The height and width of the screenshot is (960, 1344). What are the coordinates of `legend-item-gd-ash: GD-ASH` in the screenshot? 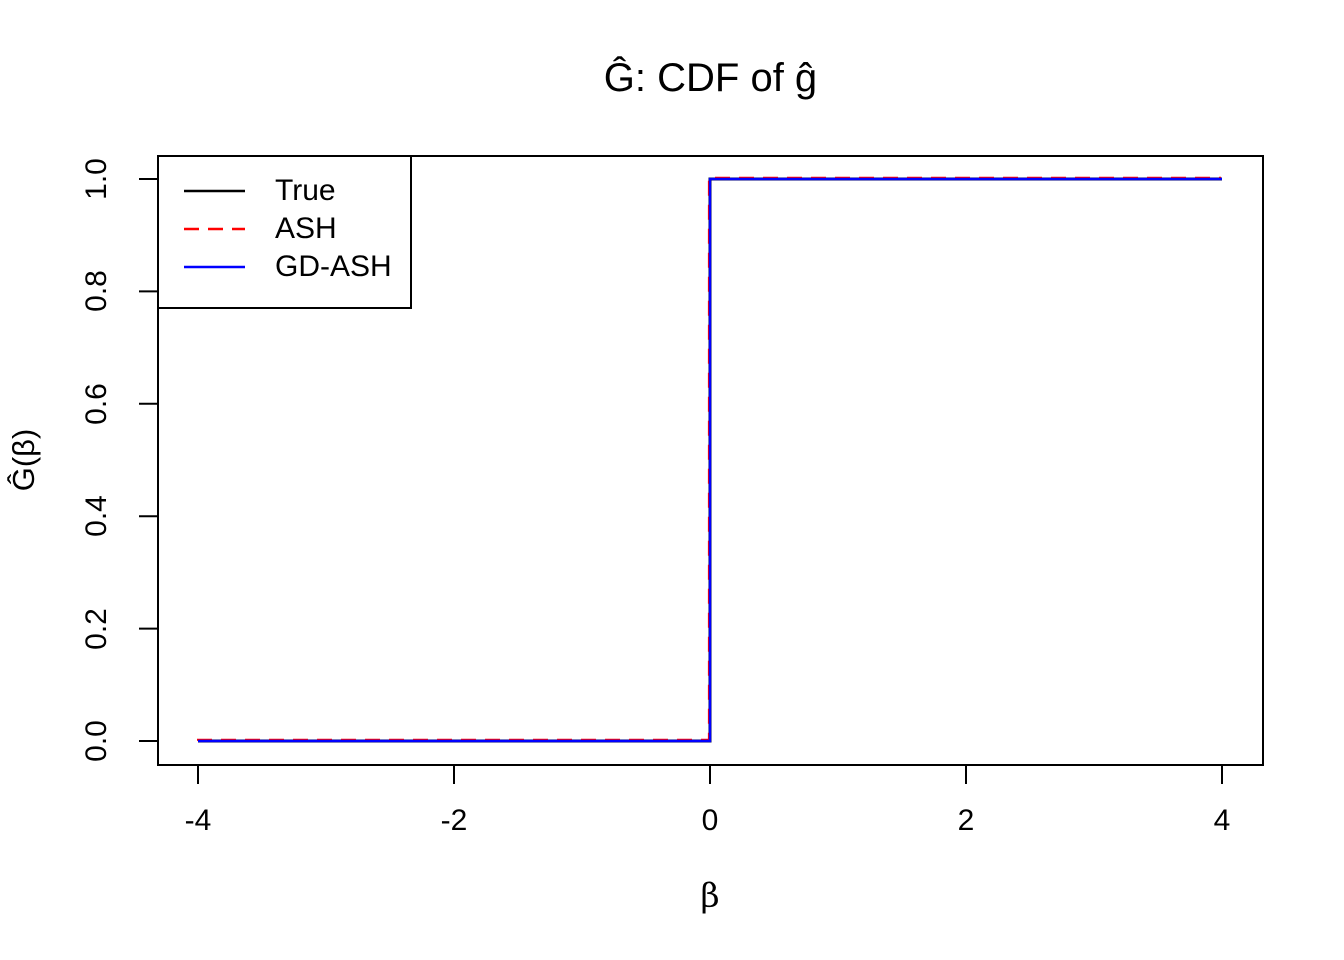 It's located at (297, 267).